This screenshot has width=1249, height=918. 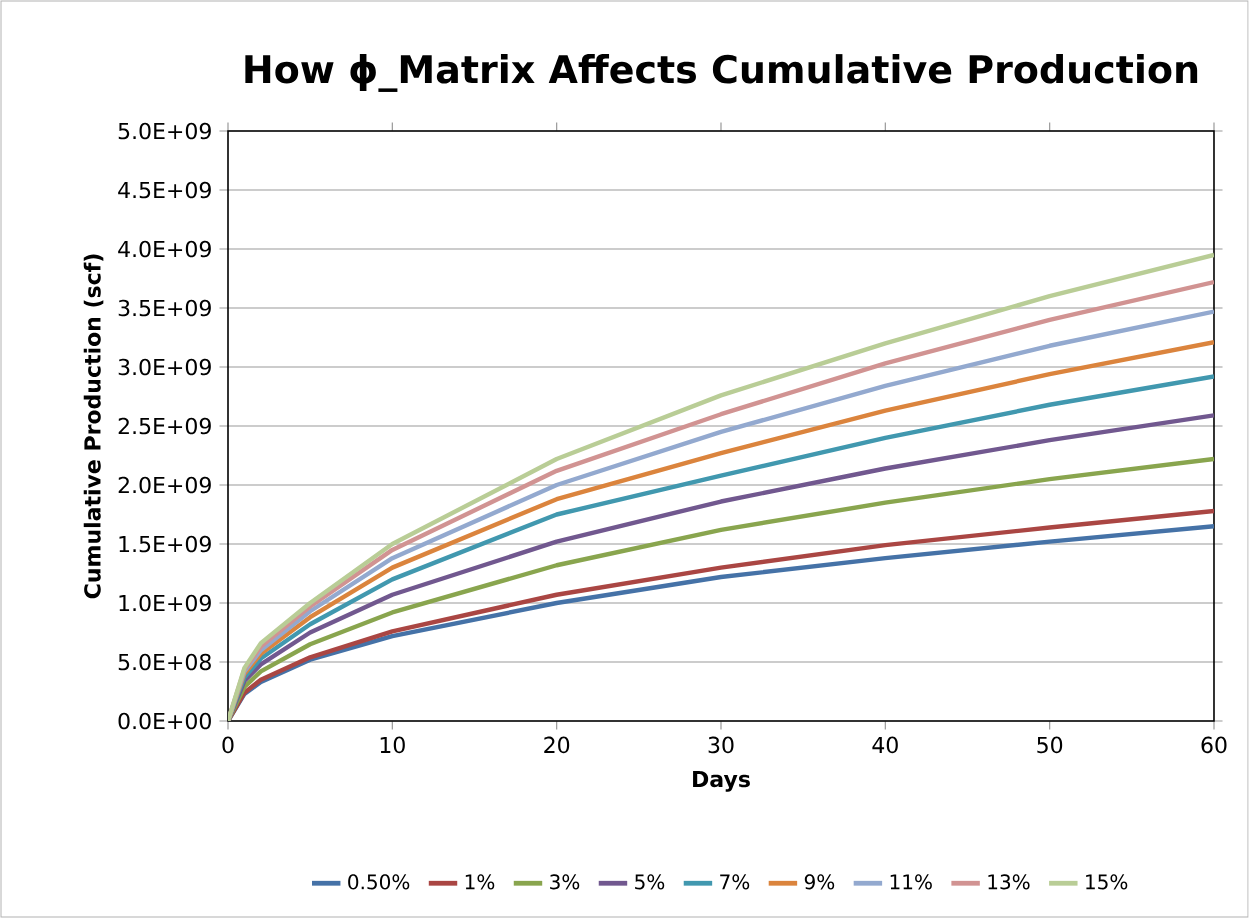 I want to click on legend-label: 5%, so click(x=650, y=882).